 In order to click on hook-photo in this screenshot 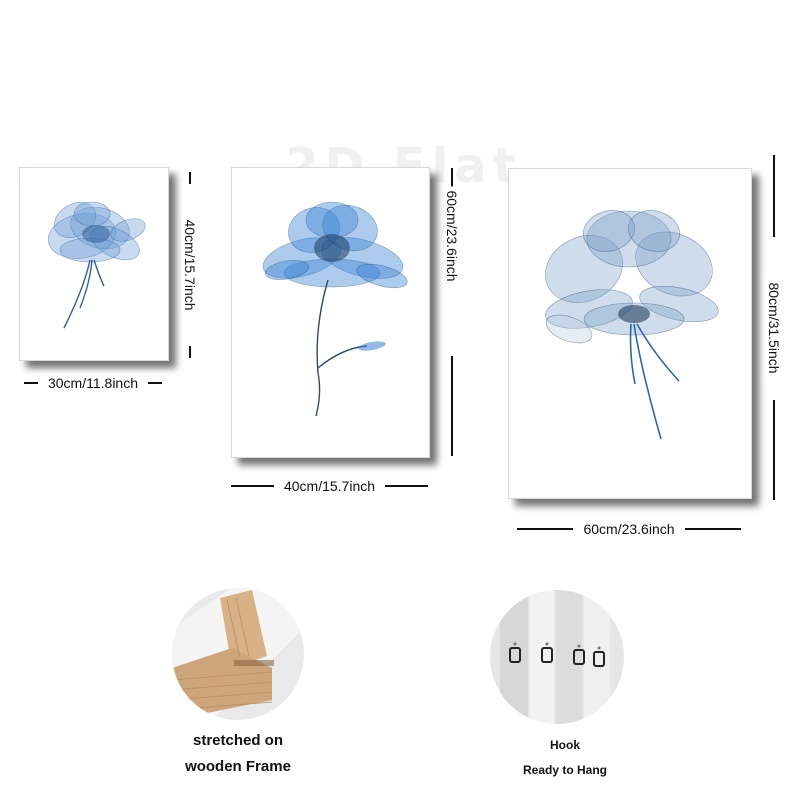, I will do `click(557, 657)`.